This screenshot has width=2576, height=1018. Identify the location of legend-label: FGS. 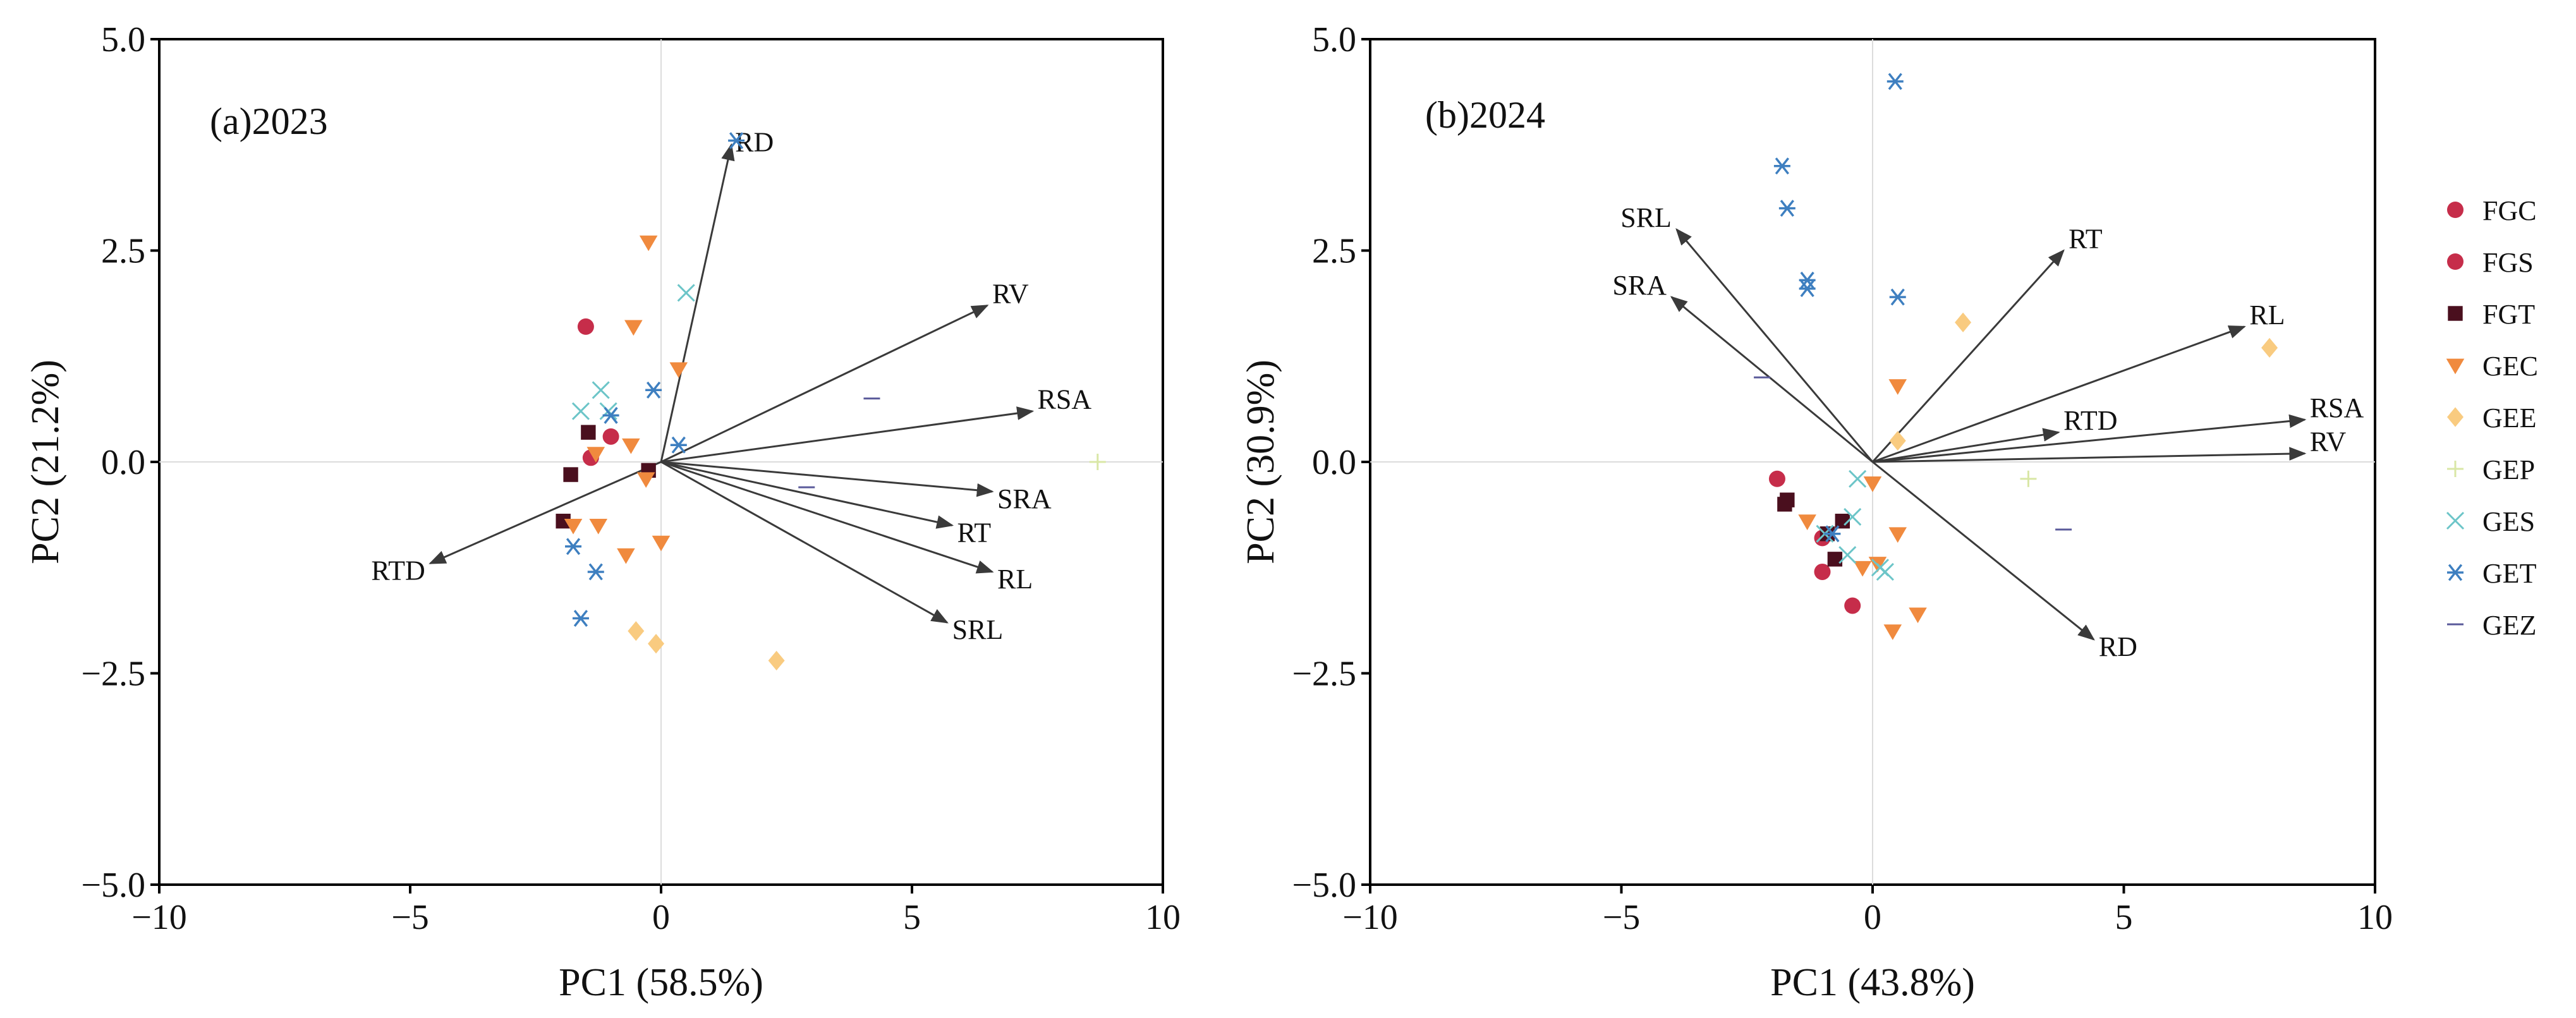
(2508, 263).